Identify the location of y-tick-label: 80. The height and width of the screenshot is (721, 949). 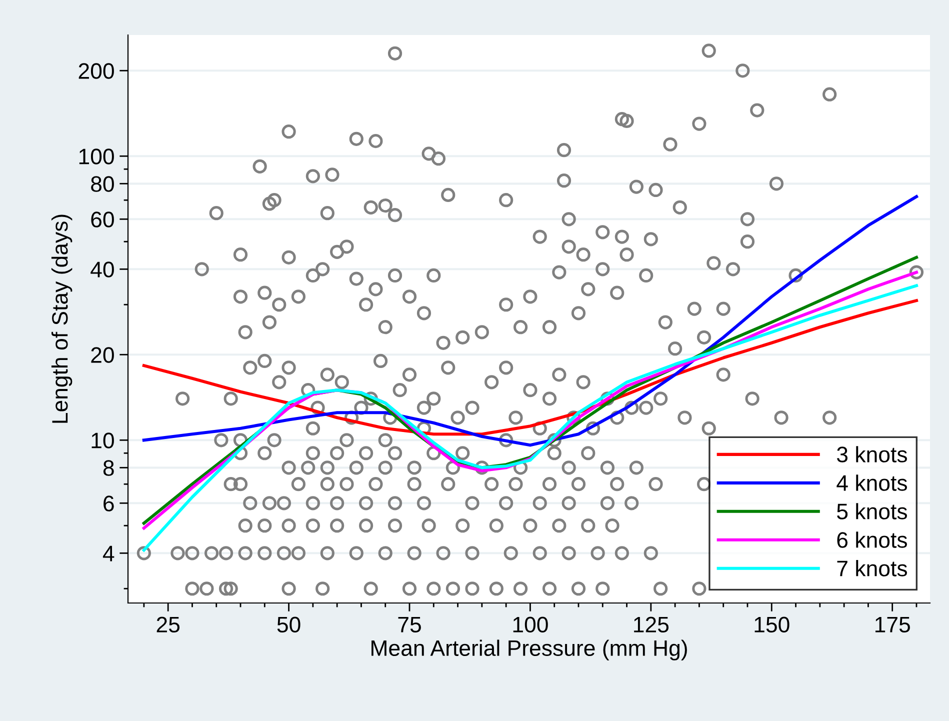
(102, 184).